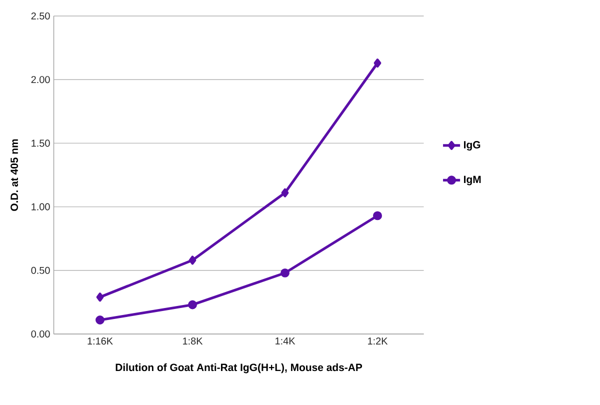 The image size is (600, 405). I want to click on legend-label: IgG, so click(472, 146).